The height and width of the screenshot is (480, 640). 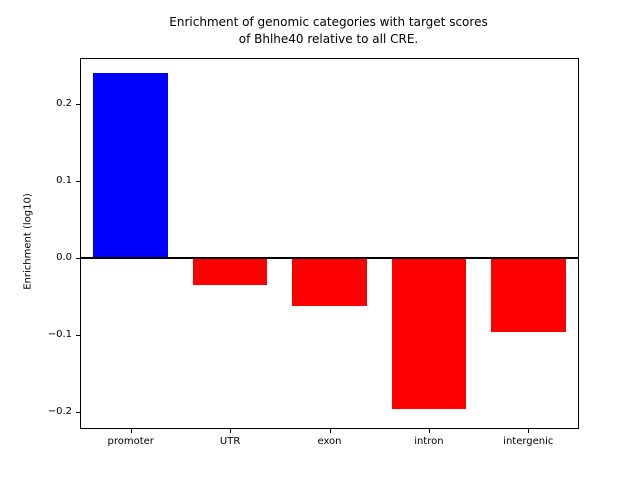 What do you see at coordinates (64, 103) in the screenshot?
I see `y-tick-label: 0.2` at bounding box center [64, 103].